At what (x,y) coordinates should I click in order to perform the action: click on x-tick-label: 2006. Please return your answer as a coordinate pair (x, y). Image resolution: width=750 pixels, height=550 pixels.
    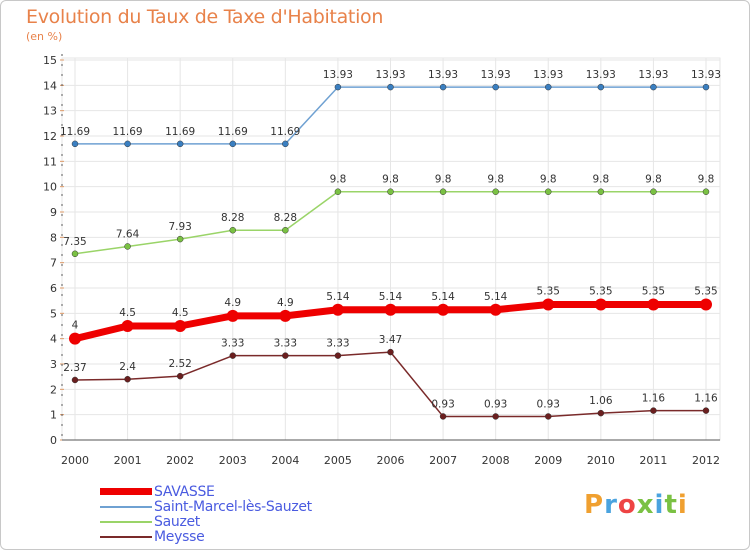
    Looking at the image, I should click on (391, 460).